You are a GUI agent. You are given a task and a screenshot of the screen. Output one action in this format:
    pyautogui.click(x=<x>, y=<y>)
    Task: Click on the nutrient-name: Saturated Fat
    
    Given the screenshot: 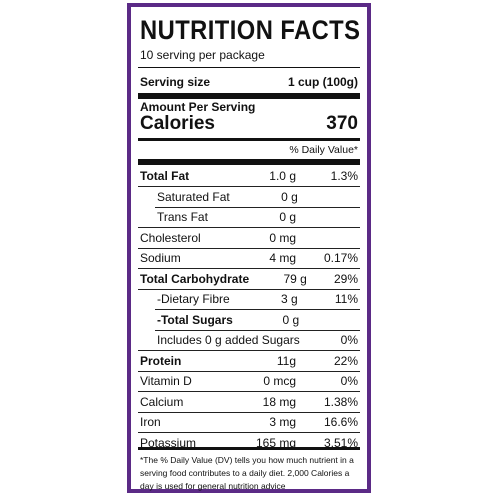 What is the action you would take?
    pyautogui.click(x=193, y=196)
    